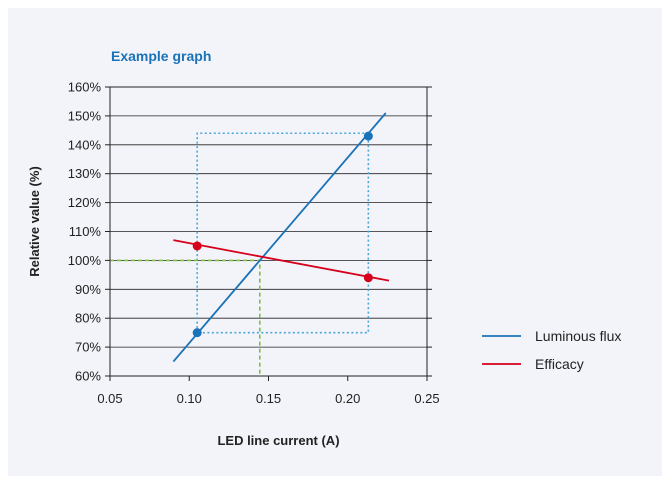 The image size is (670, 484). What do you see at coordinates (88, 289) in the screenshot?
I see `y-tick-label: 90%` at bounding box center [88, 289].